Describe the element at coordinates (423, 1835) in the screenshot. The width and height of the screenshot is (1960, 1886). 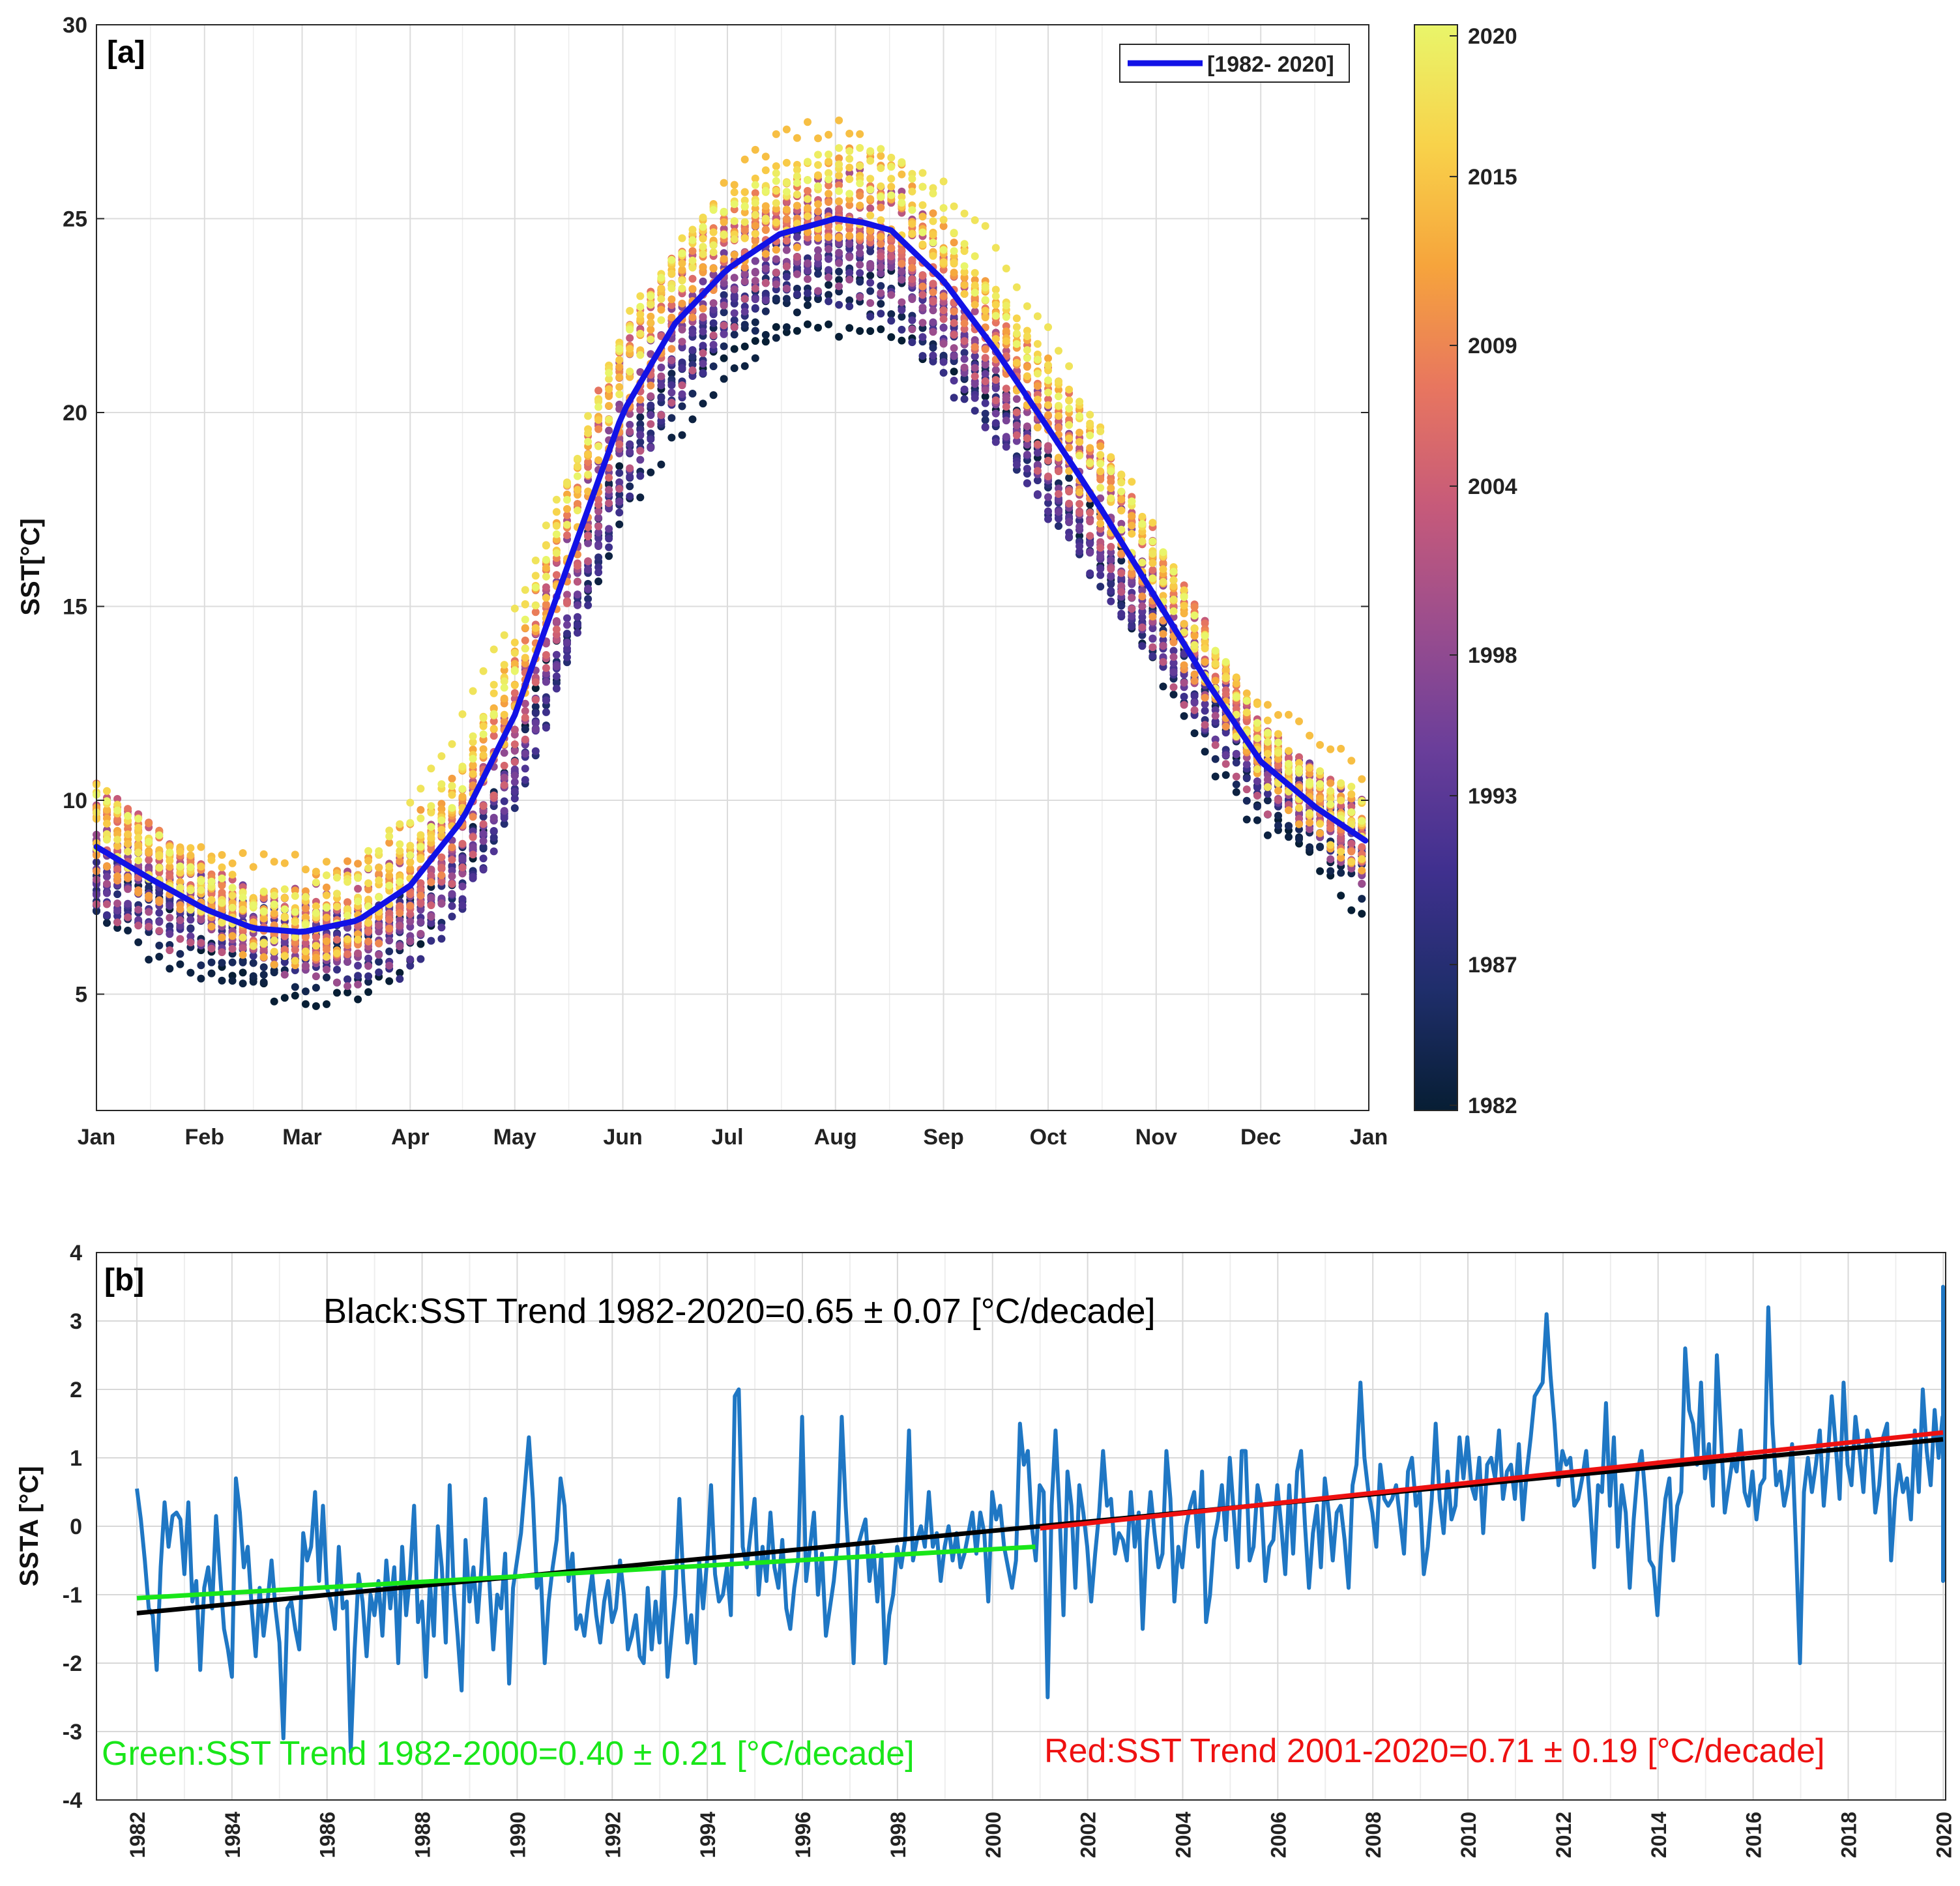
I see `x-tick-label: 1988` at that location.